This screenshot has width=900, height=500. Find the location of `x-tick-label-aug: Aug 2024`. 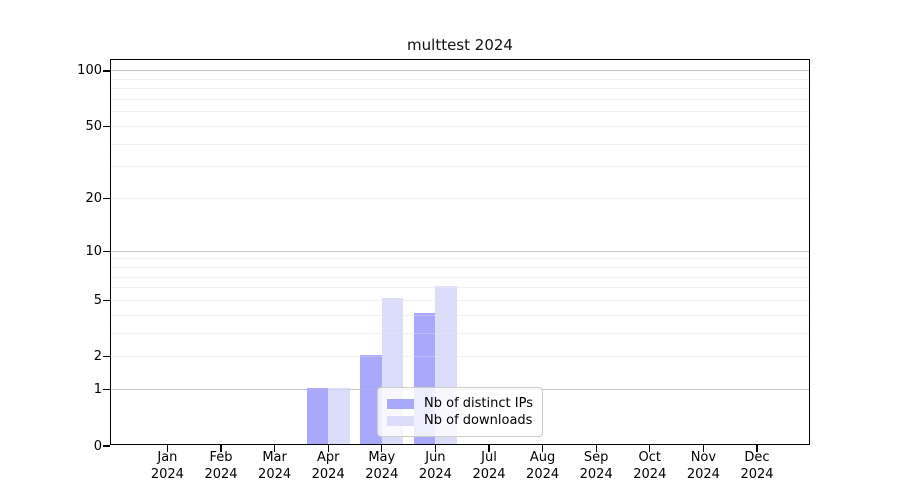

x-tick-label-aug: Aug 2024 is located at coordinates (543, 466).